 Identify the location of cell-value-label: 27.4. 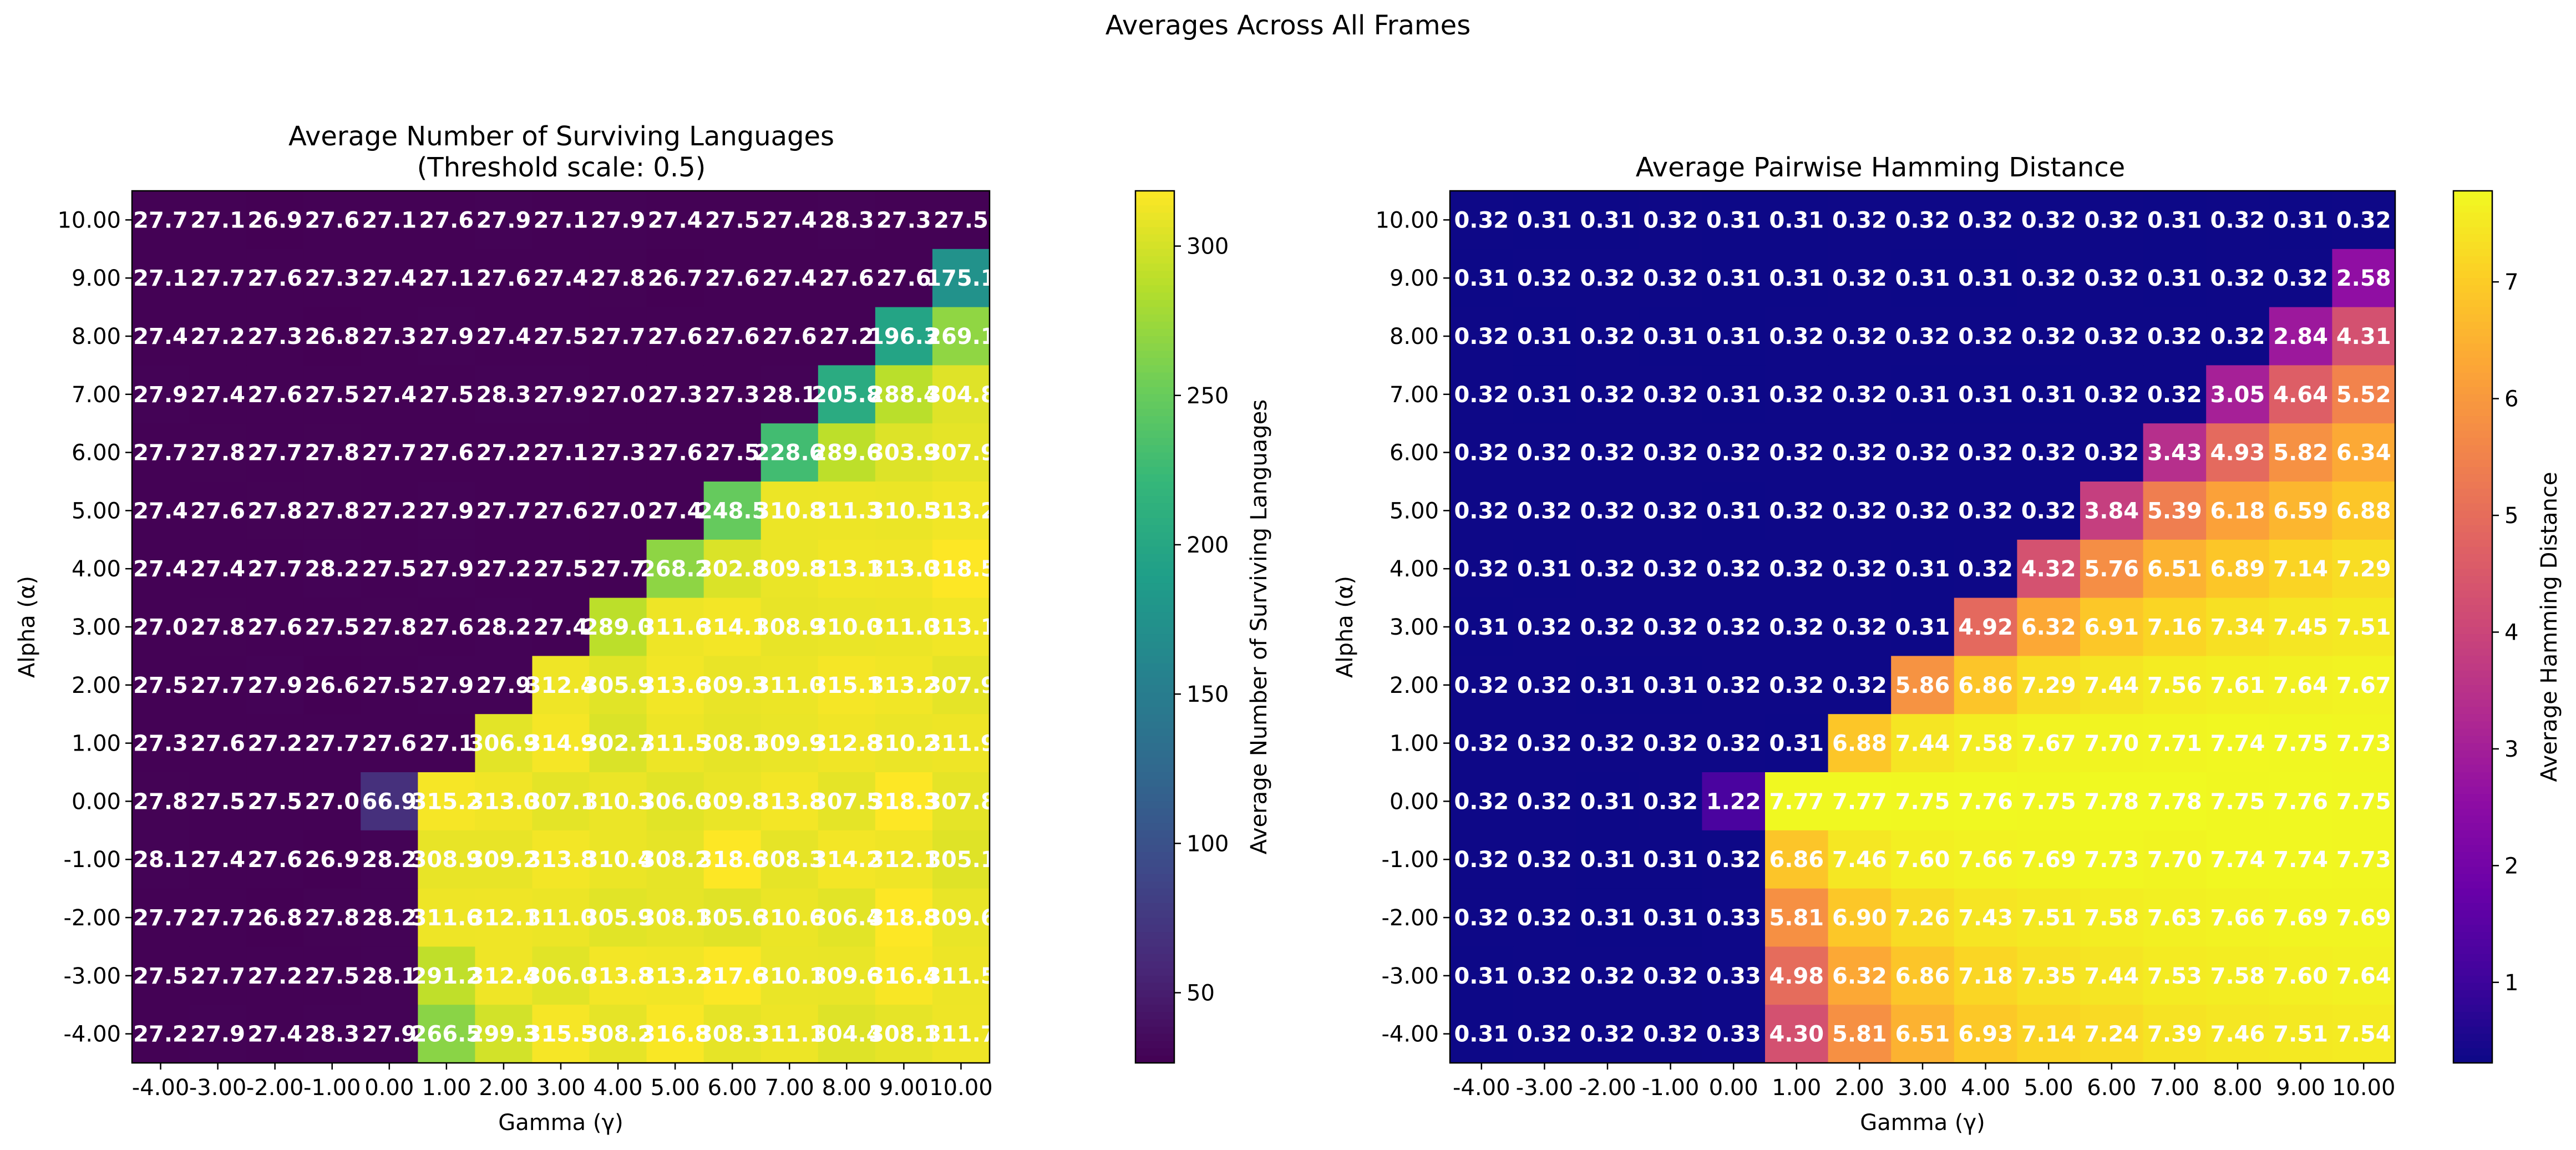
(675, 511).